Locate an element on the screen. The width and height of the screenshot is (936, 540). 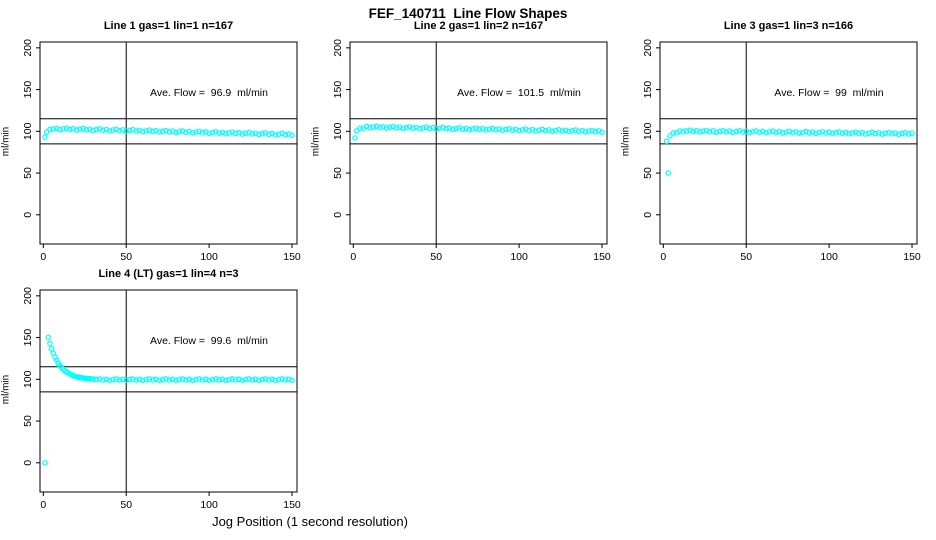
line2-ave-flow-annotation: Ave. Flow = 101.5 ml/min is located at coordinates (519, 93).